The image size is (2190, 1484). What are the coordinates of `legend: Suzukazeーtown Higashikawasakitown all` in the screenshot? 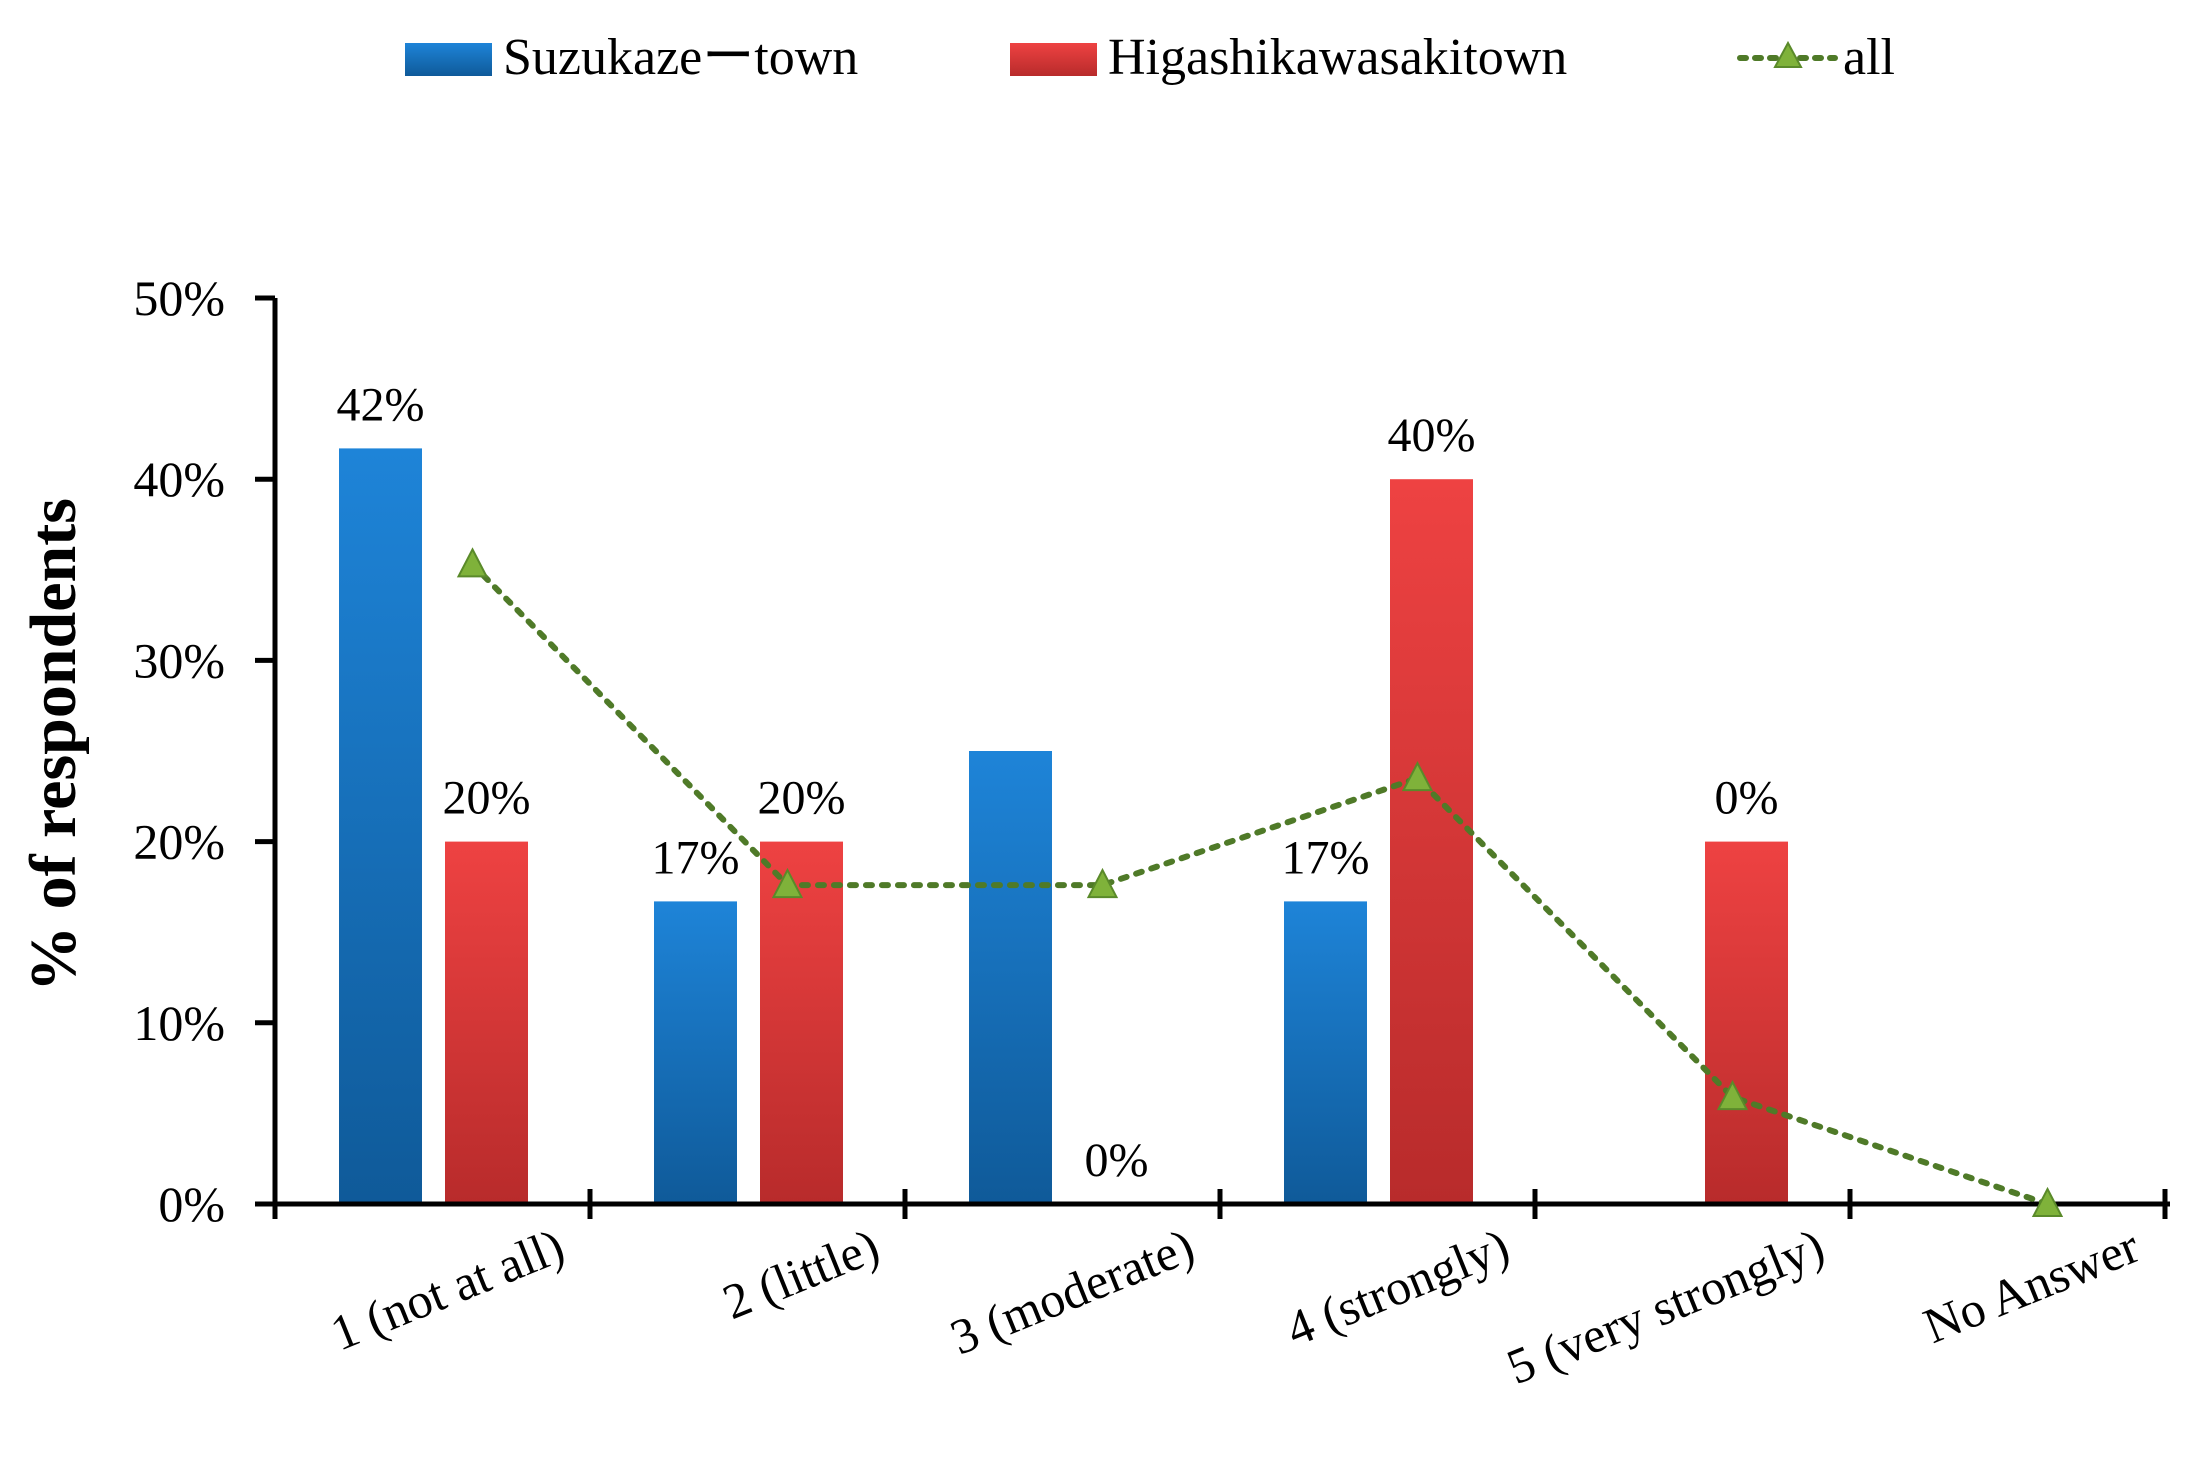 It's located at (1150, 57).